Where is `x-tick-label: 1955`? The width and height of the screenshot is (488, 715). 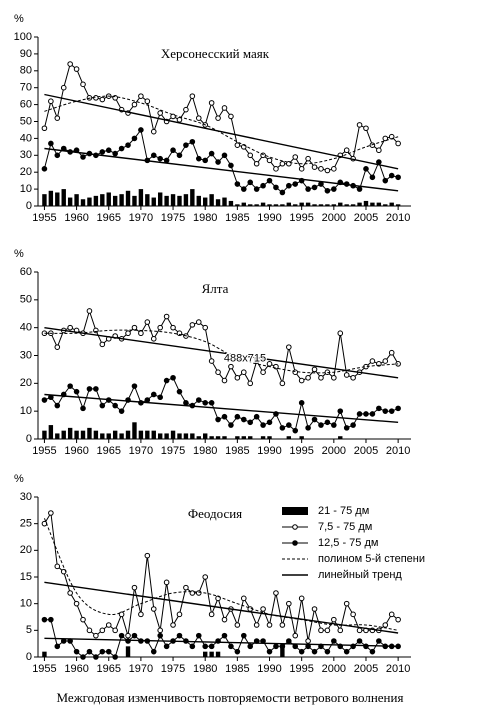 x-tick-label: 1955 is located at coordinates (44, 451).